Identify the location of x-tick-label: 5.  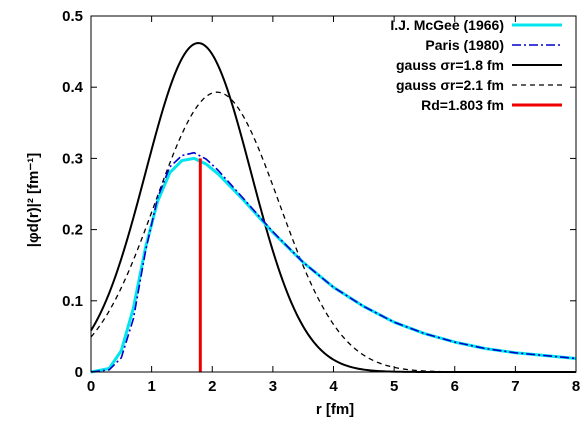
(394, 386).